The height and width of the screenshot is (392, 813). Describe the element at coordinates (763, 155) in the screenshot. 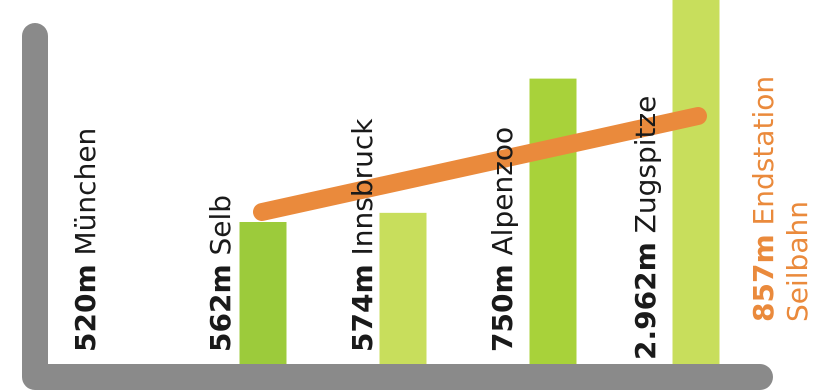

I see `label-name: Endstation` at that location.